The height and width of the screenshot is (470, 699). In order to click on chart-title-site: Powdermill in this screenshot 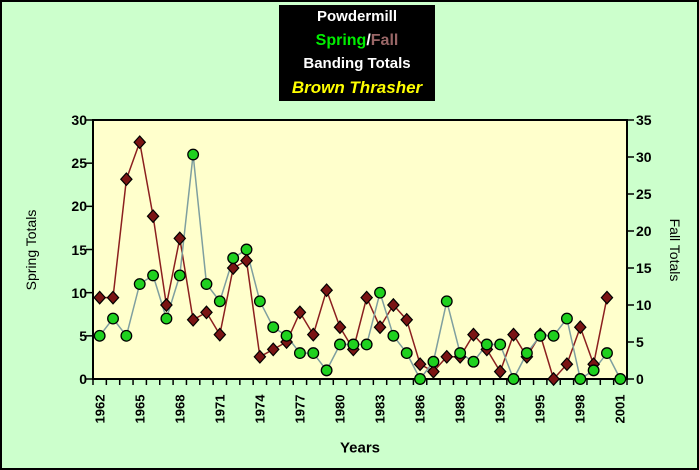, I will do `click(357, 16)`.